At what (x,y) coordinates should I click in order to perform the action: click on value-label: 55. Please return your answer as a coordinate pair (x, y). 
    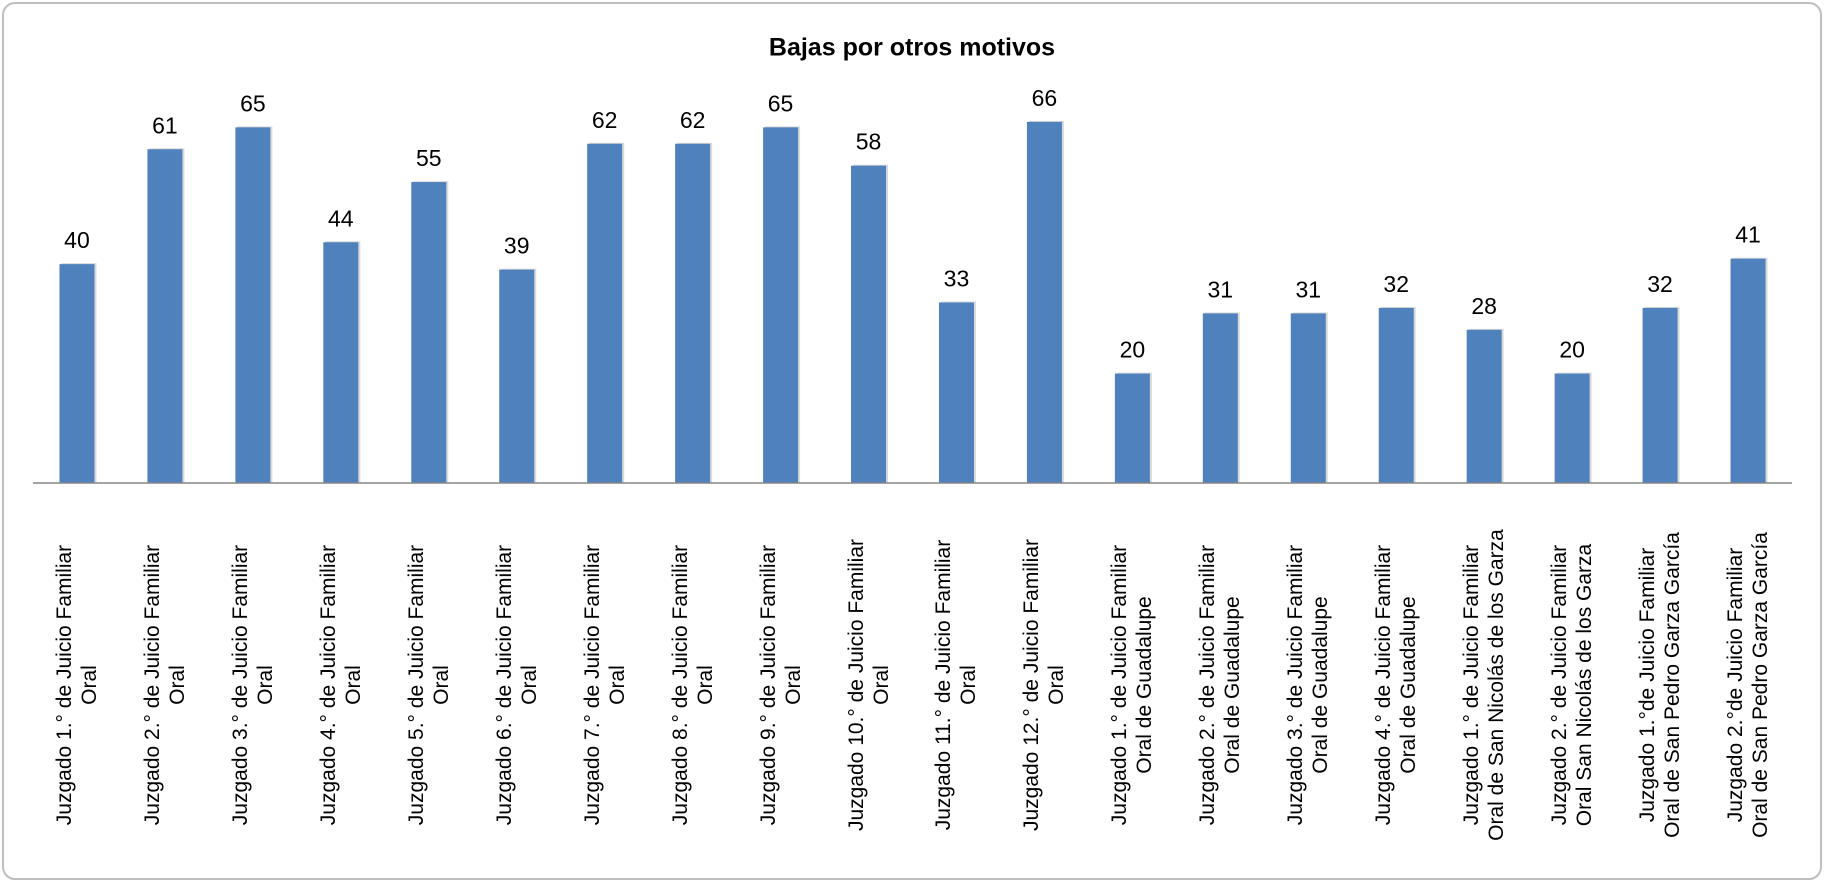
    Looking at the image, I should click on (429, 158).